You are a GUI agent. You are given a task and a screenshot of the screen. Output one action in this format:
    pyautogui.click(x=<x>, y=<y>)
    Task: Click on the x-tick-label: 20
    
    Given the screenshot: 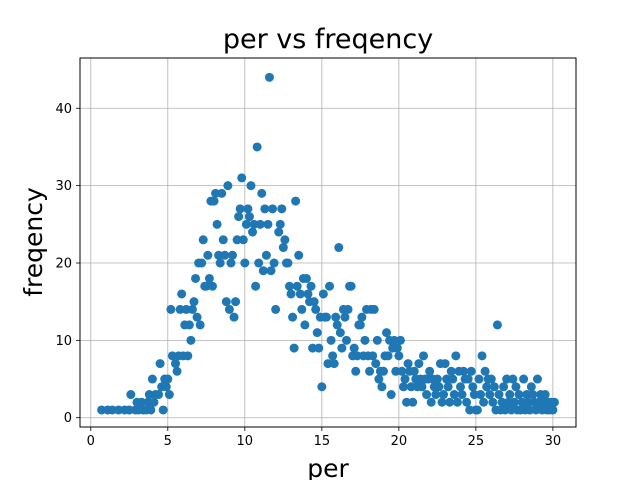 What is the action you would take?
    pyautogui.click(x=399, y=441)
    